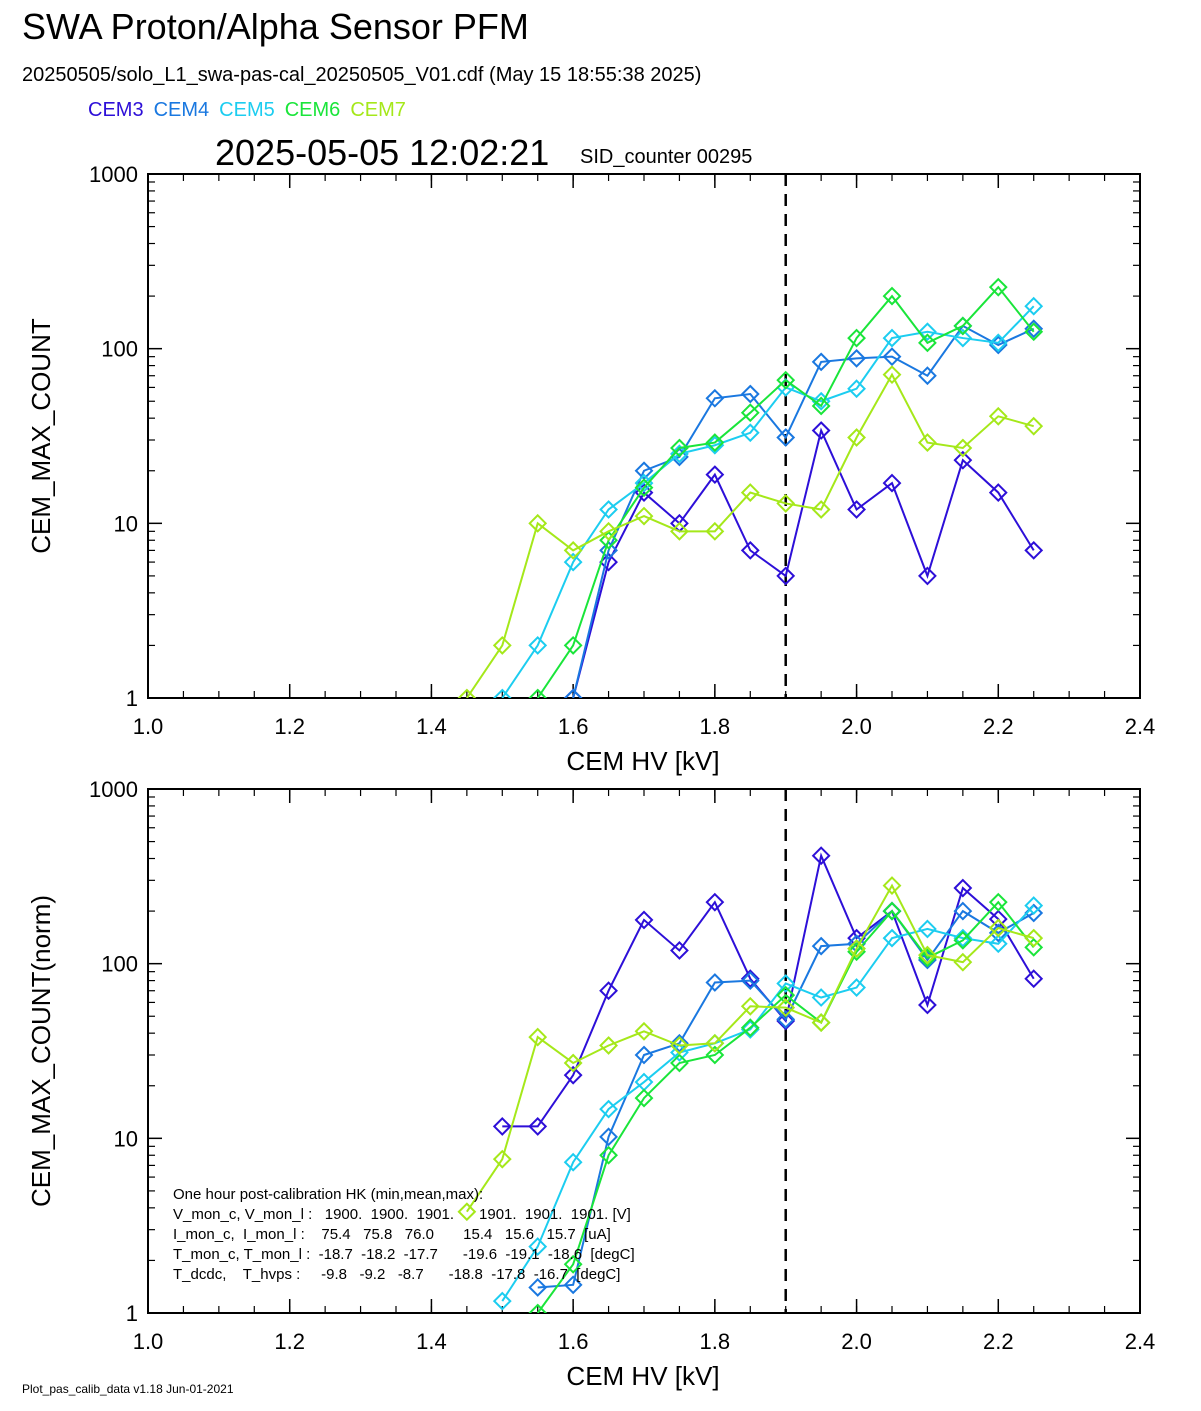  Describe the element at coordinates (116, 110) in the screenshot. I see `legend-item-cem3: CEM3` at that location.